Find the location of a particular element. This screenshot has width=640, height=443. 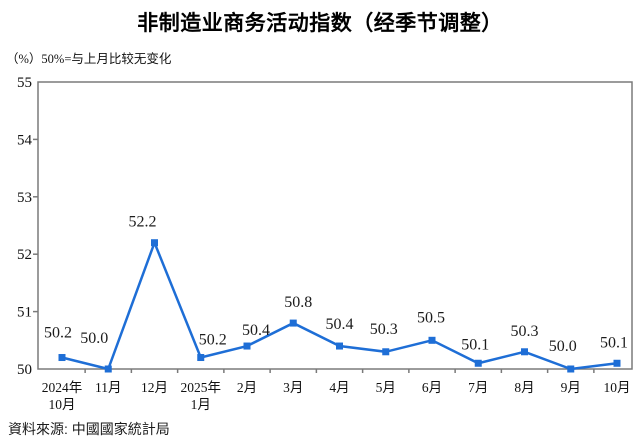

x-axis-label: 8月 is located at coordinates (524, 387).